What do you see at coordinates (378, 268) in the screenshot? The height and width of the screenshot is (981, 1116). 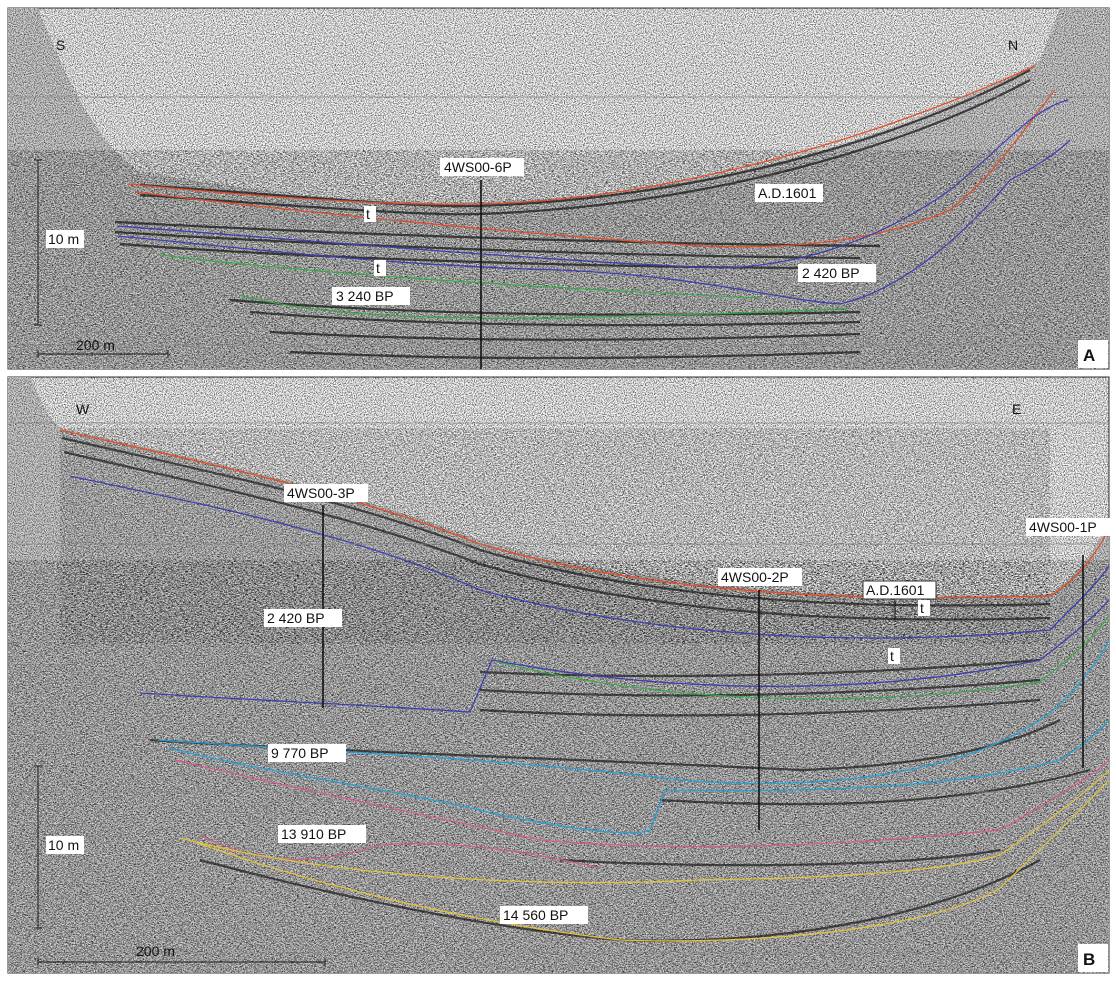 I see `tephra-label-t2-a: t` at bounding box center [378, 268].